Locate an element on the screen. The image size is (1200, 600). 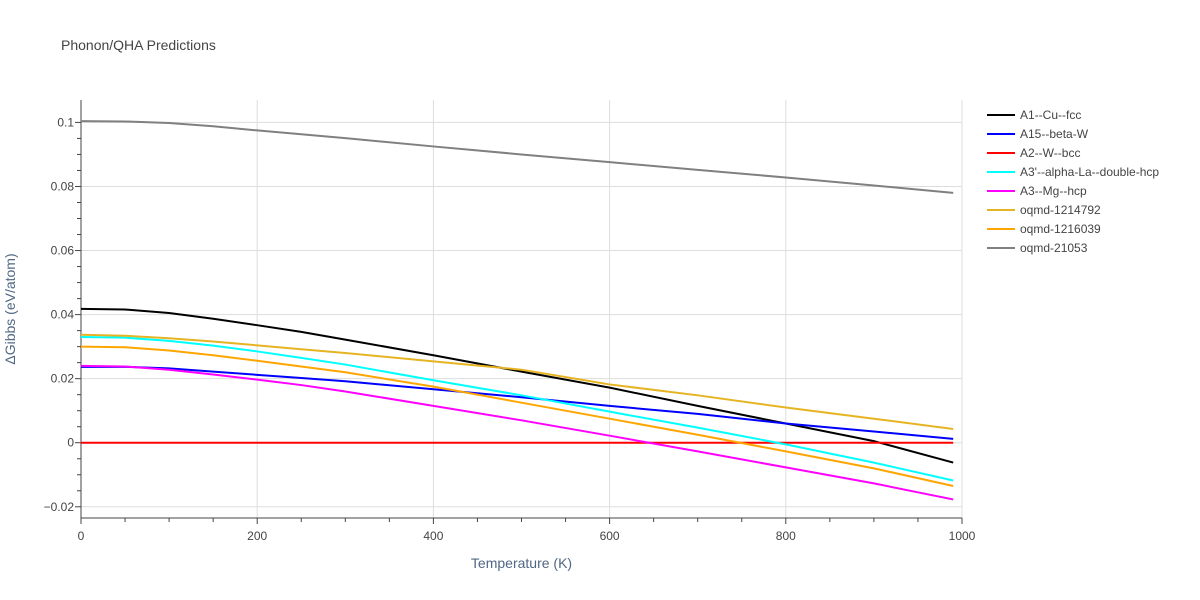
x-tick-label: 1000 is located at coordinates (962, 536).